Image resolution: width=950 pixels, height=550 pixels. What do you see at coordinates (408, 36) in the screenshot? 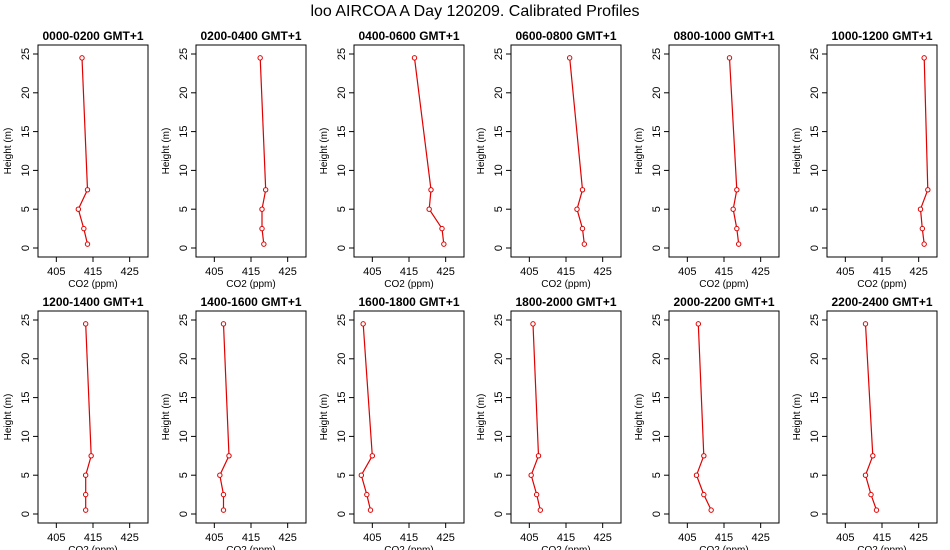
I see `panel-title: 0400-0600 GMT+1` at bounding box center [408, 36].